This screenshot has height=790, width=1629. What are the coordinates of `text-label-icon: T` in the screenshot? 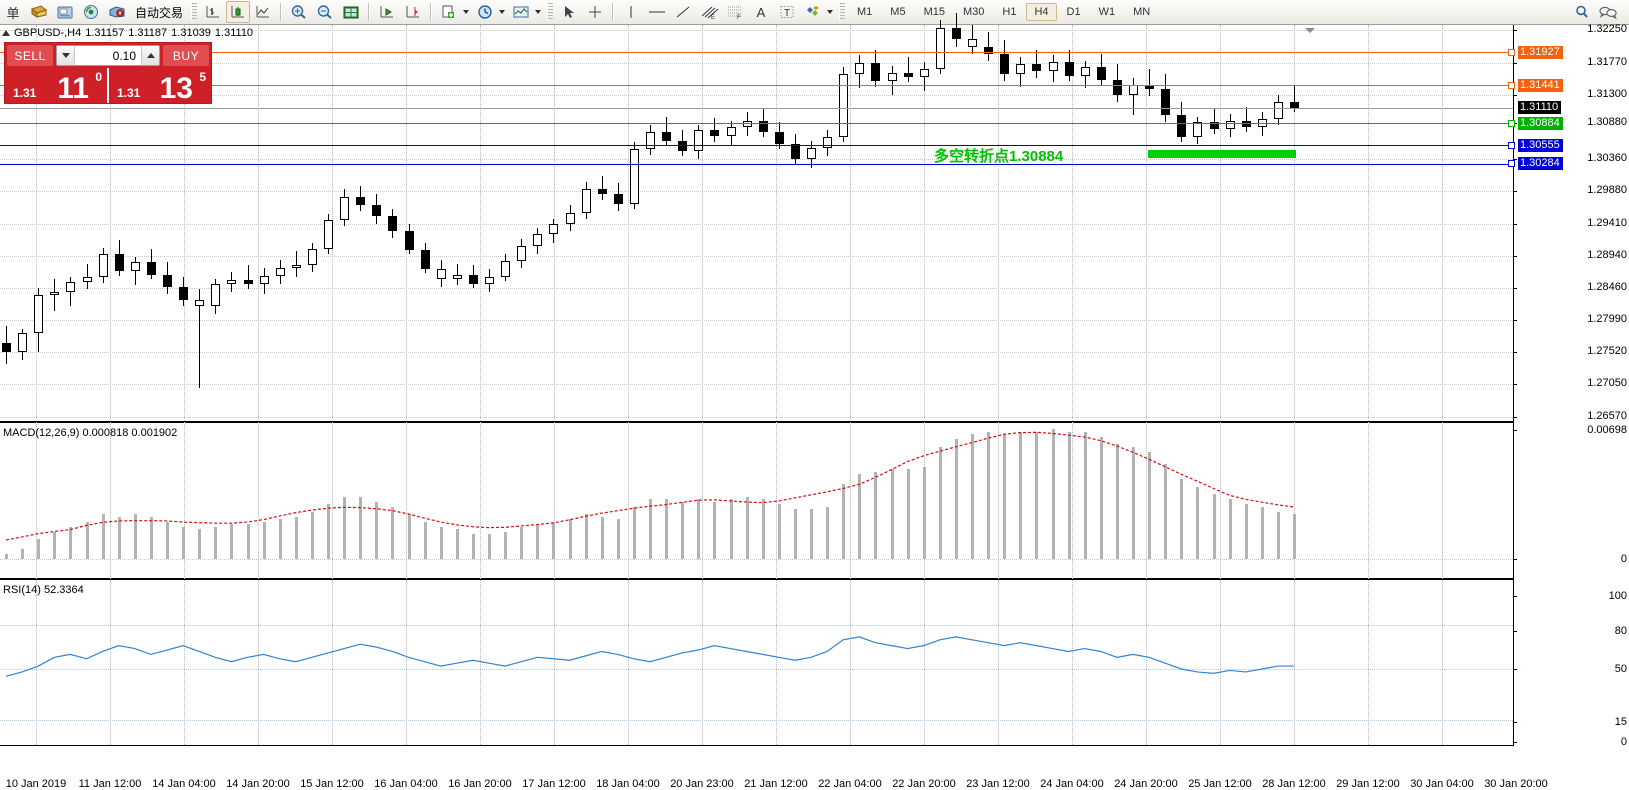 It's located at (787, 12).